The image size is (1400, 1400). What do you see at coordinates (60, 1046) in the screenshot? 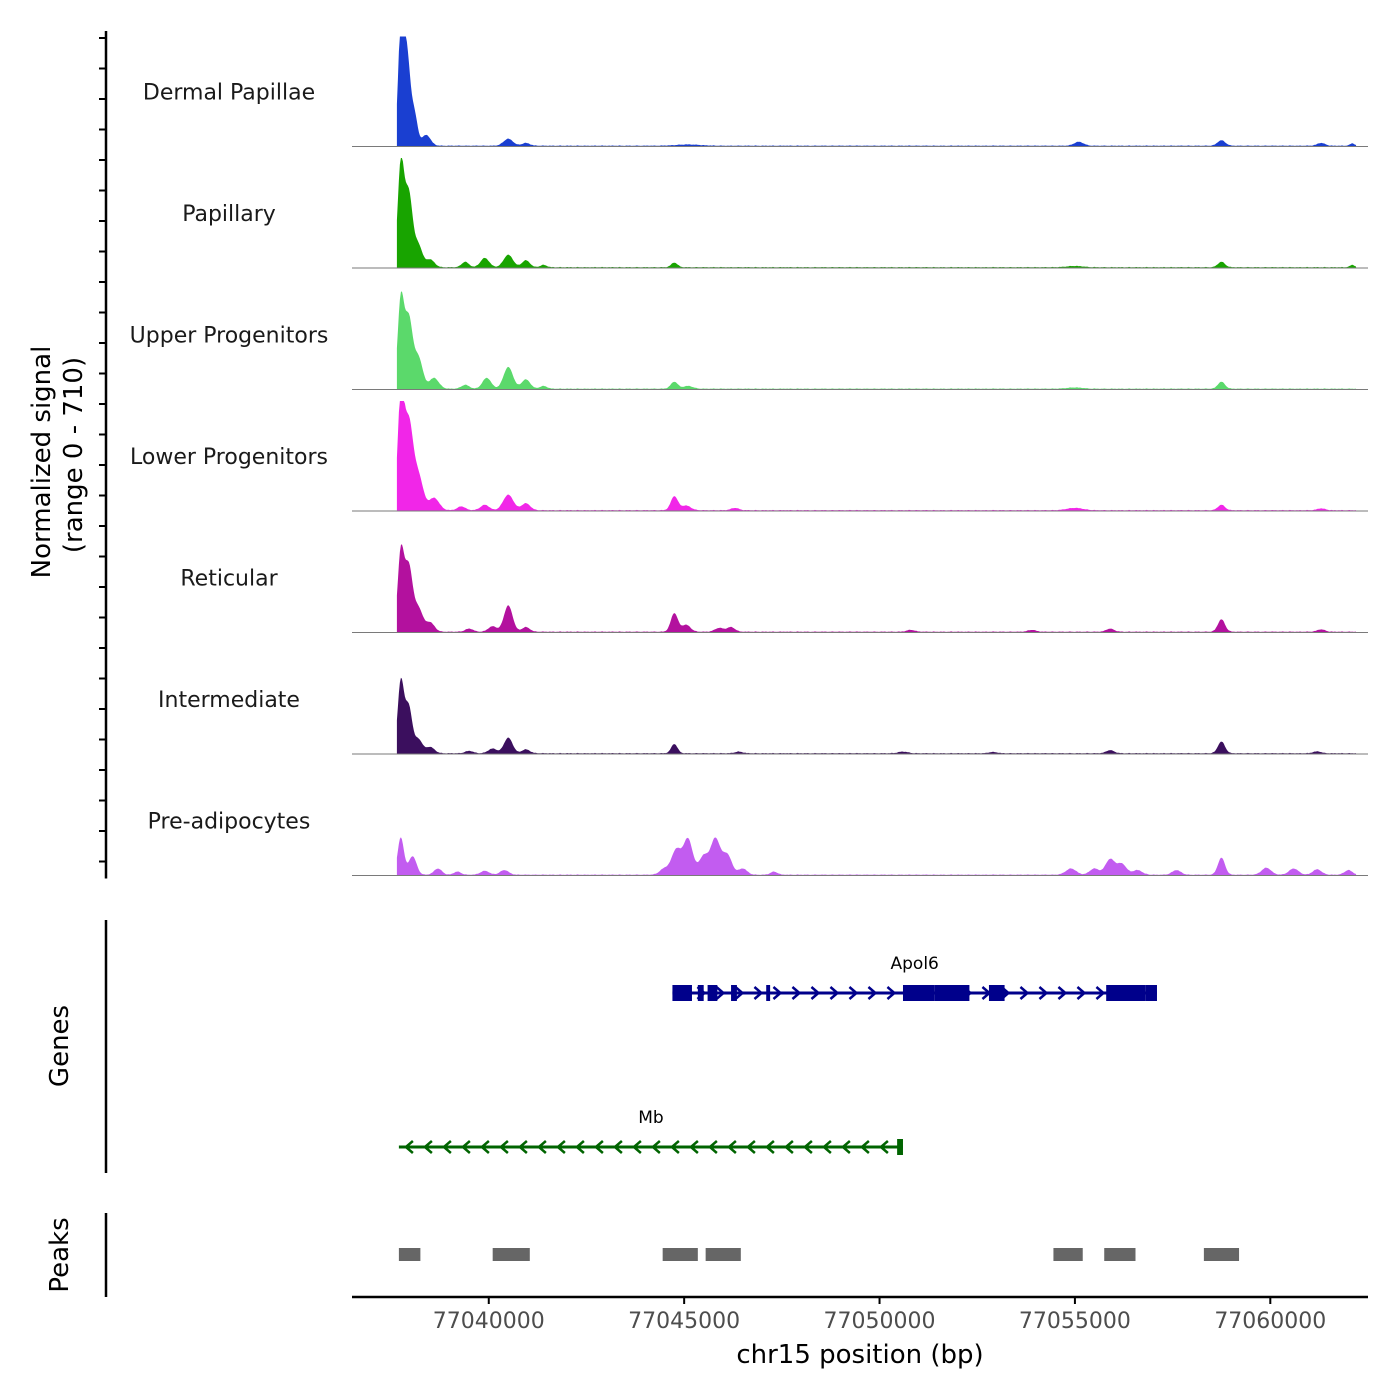
I see `genes-panel-title: Genes` at bounding box center [60, 1046].